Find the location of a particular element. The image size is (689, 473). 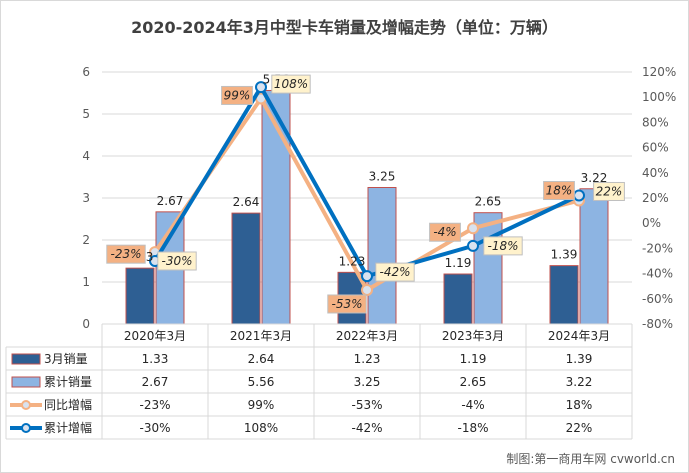

data-label-yoy-growth: 99% is located at coordinates (237, 95).